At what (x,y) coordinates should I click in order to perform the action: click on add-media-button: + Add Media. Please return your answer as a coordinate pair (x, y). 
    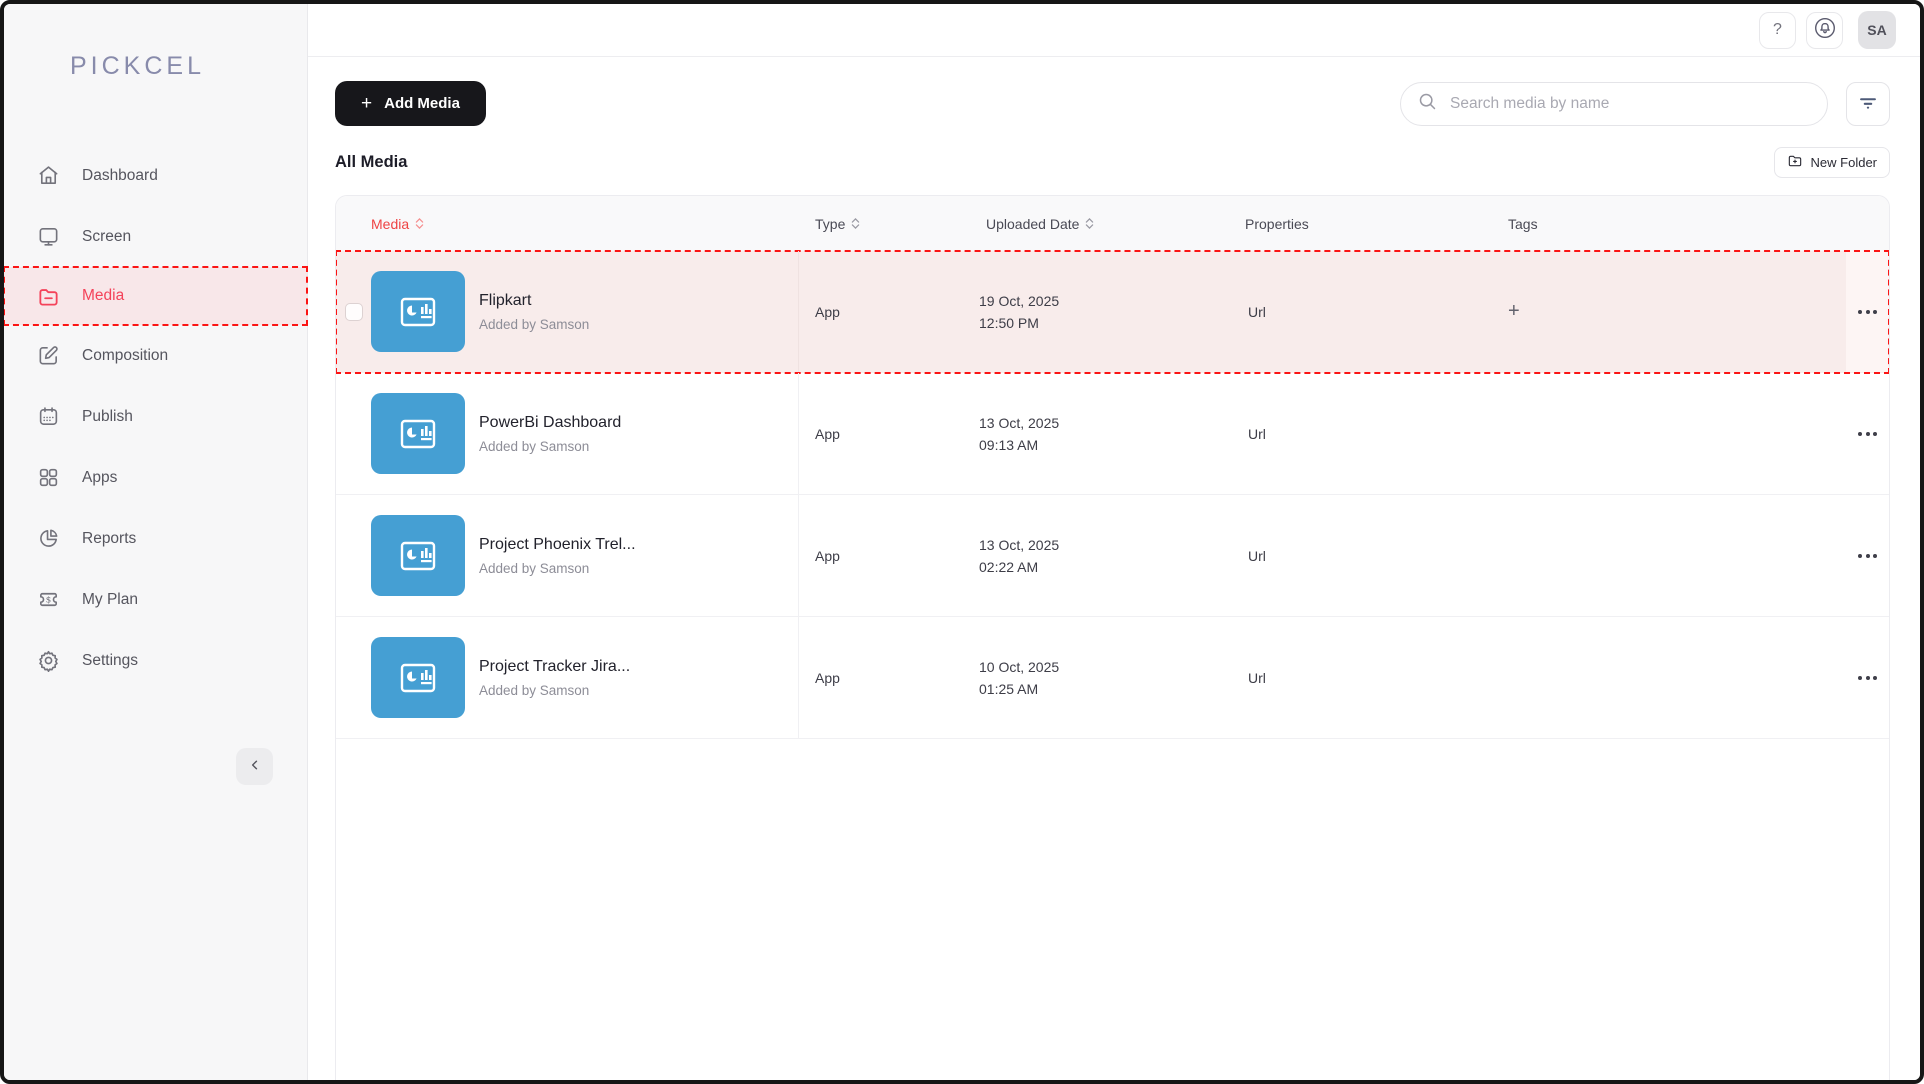
    Looking at the image, I should click on (410, 103).